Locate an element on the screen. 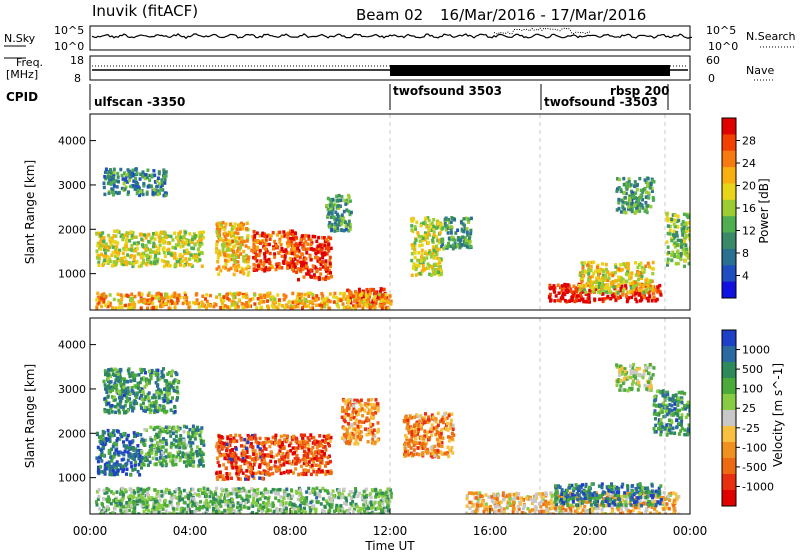 This screenshot has width=800, height=558. freq-unit: [MHz] is located at coordinates (22, 74).